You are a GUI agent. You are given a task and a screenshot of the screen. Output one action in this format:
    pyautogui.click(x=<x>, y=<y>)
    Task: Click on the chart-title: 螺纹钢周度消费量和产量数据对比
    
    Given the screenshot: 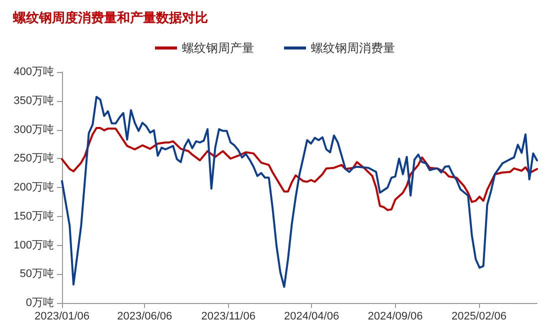 What is the action you would take?
    pyautogui.click(x=110, y=17)
    